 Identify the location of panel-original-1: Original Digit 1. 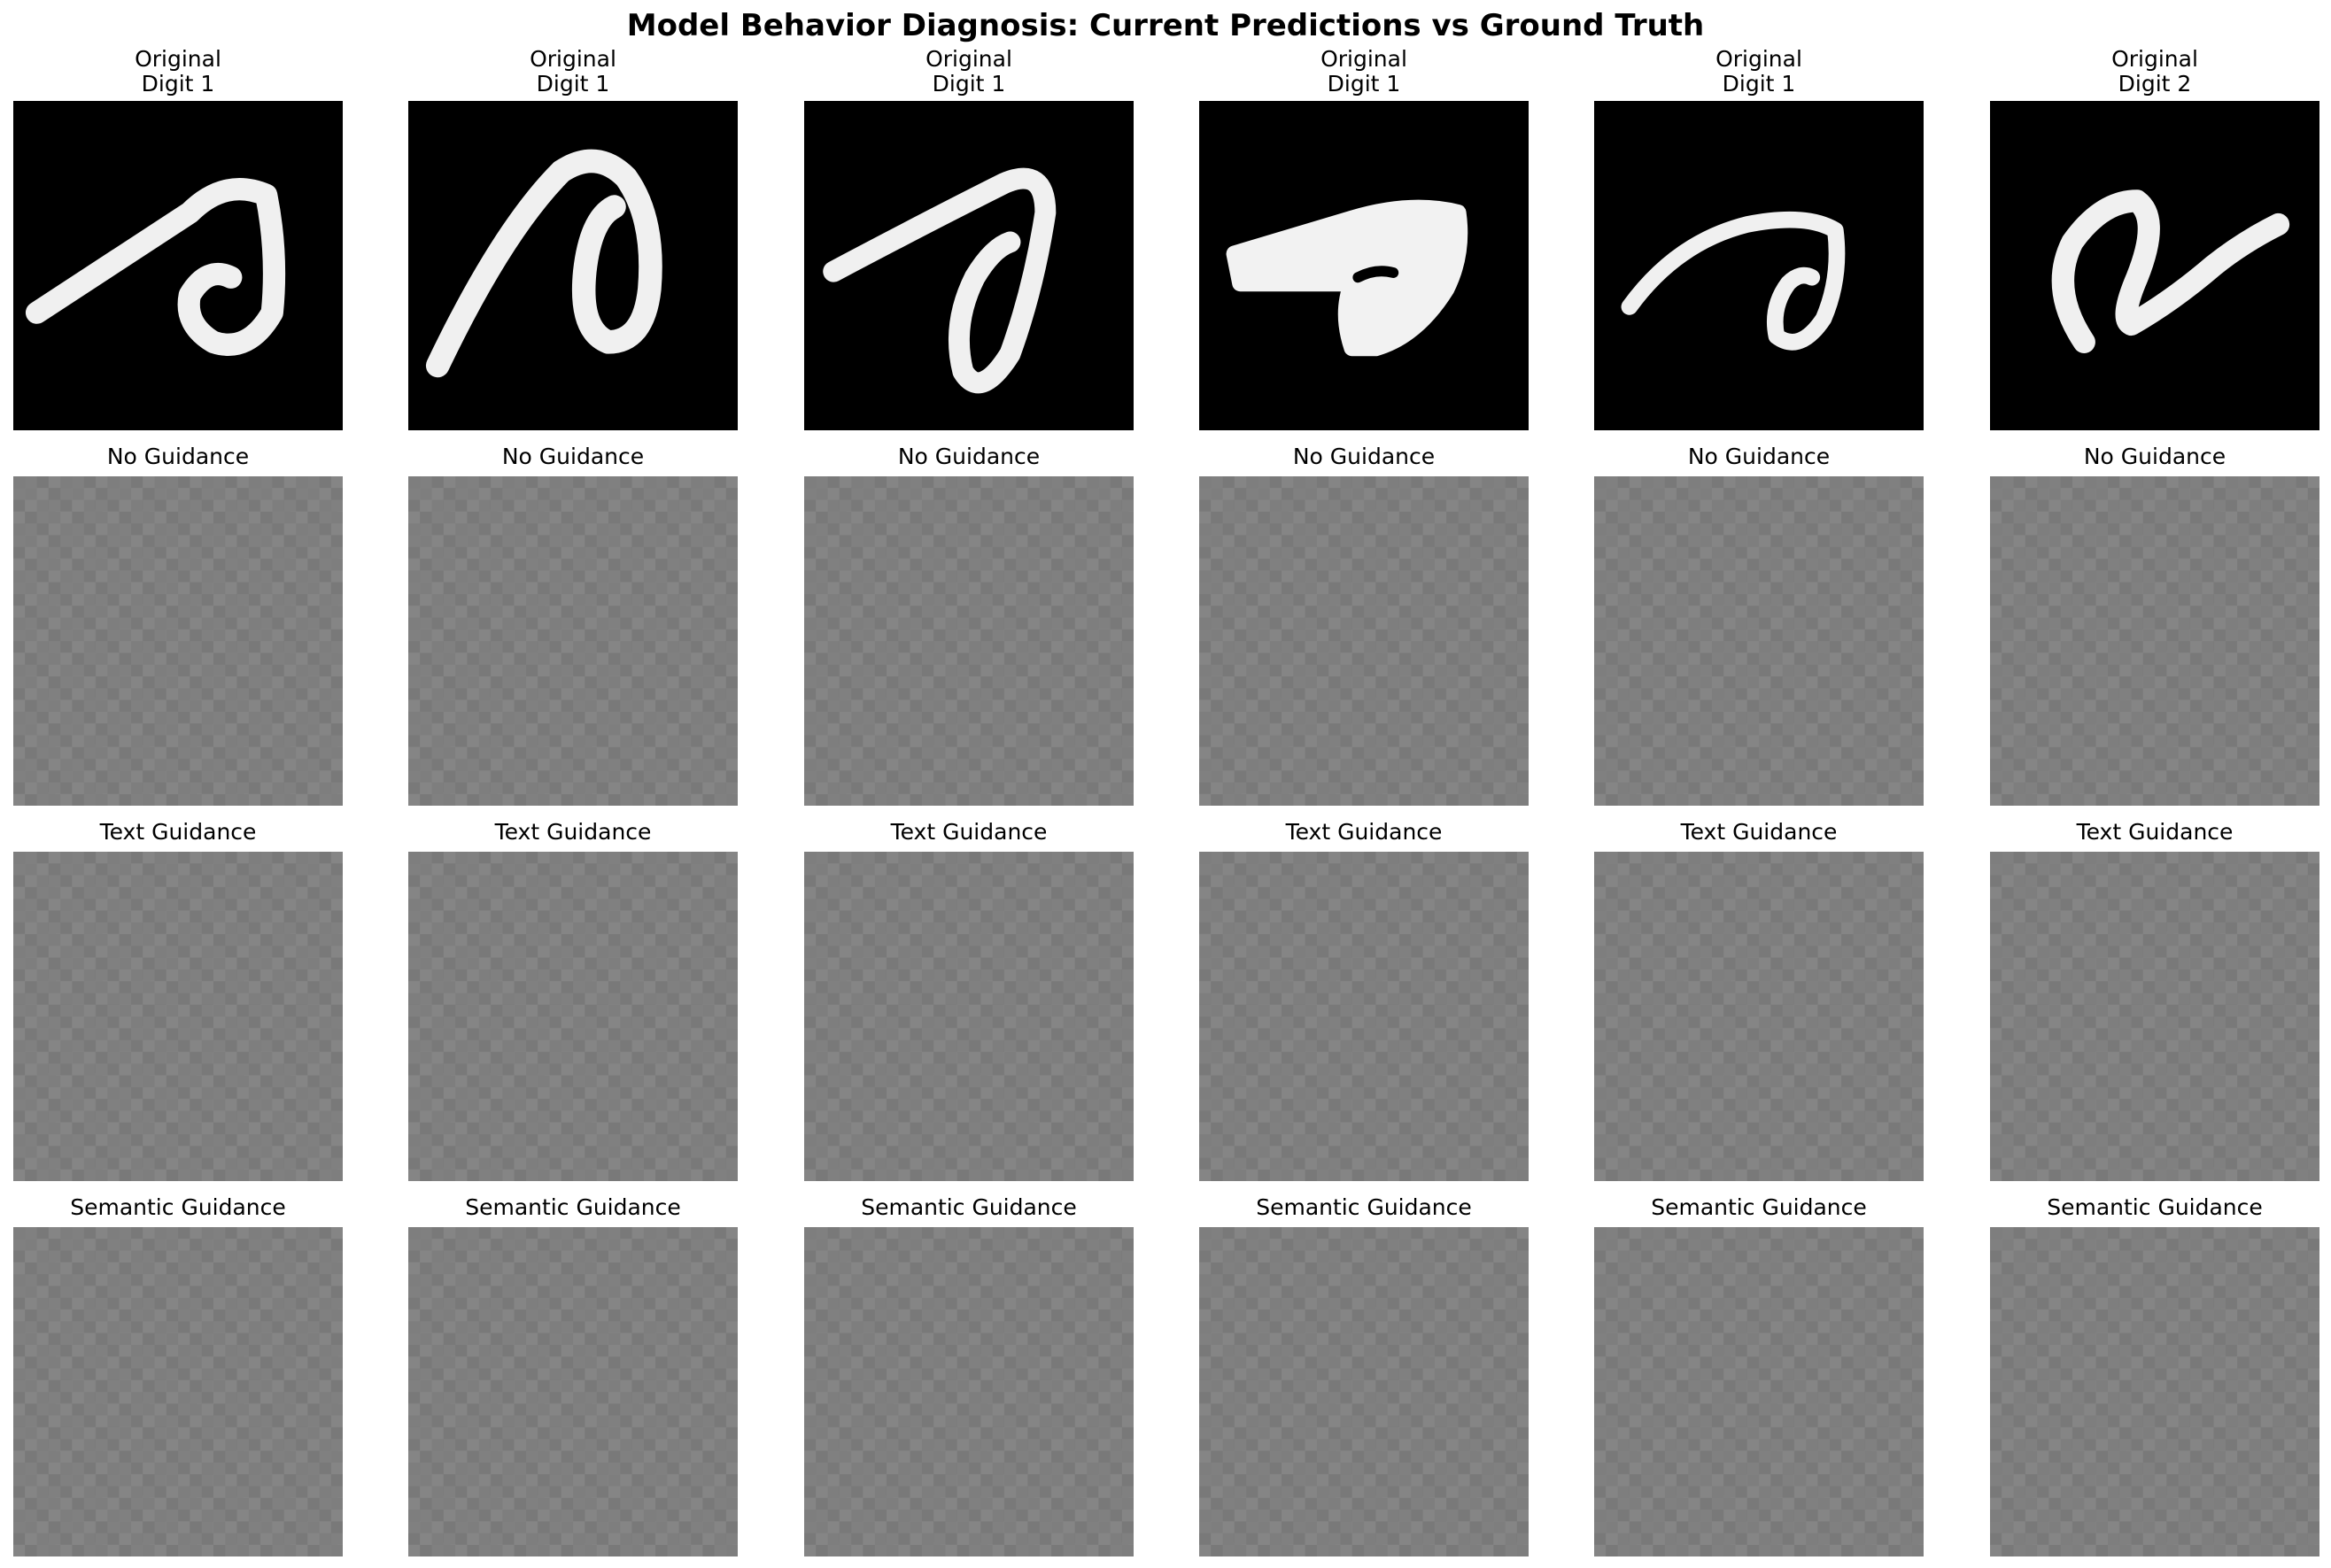
(178, 239).